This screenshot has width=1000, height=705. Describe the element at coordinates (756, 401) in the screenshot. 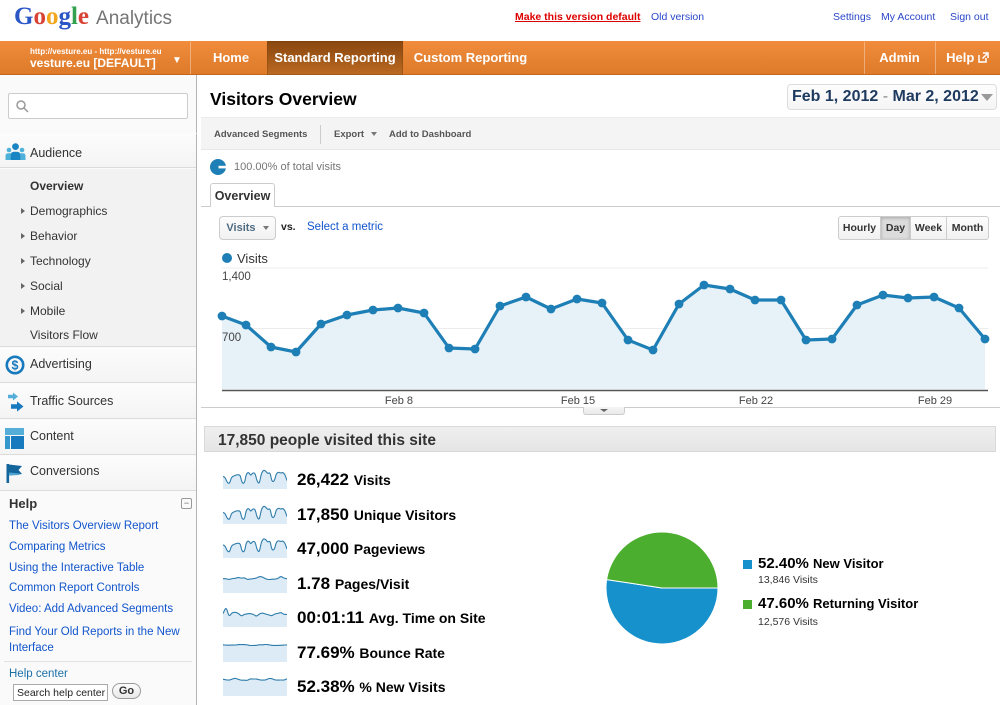

I see `svg-text: Feb 22` at that location.